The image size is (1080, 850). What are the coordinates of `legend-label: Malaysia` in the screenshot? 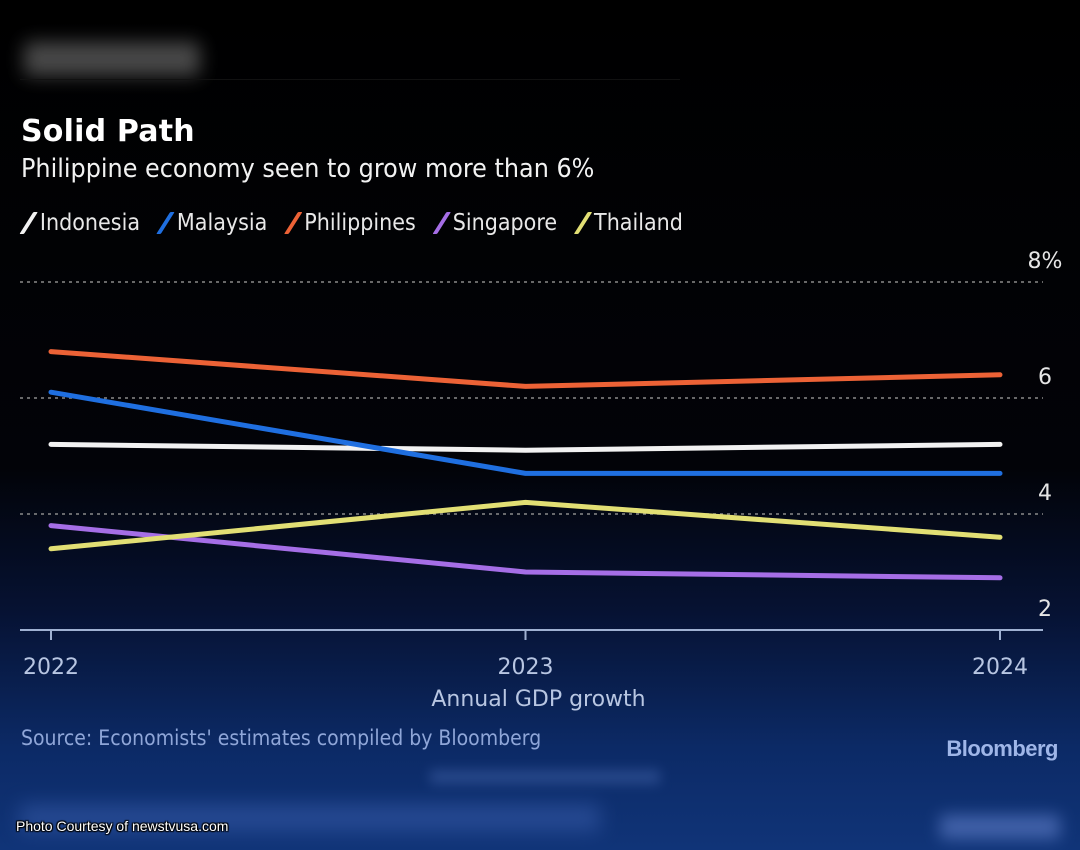 It's located at (222, 223).